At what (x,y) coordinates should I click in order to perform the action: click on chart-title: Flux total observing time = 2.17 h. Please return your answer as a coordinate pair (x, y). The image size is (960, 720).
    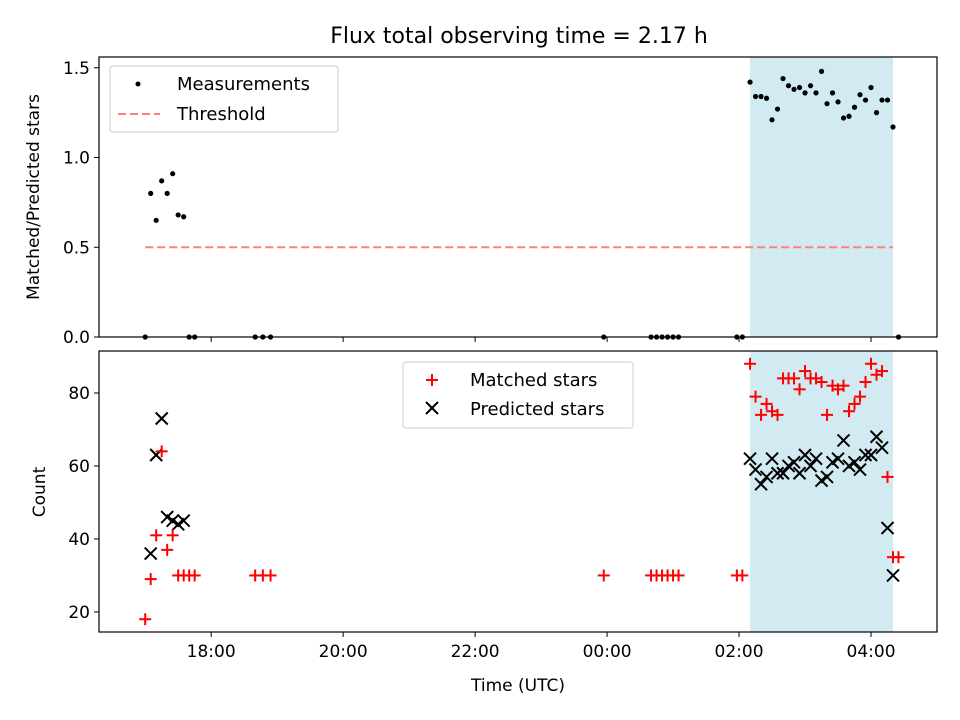
    Looking at the image, I should click on (519, 36).